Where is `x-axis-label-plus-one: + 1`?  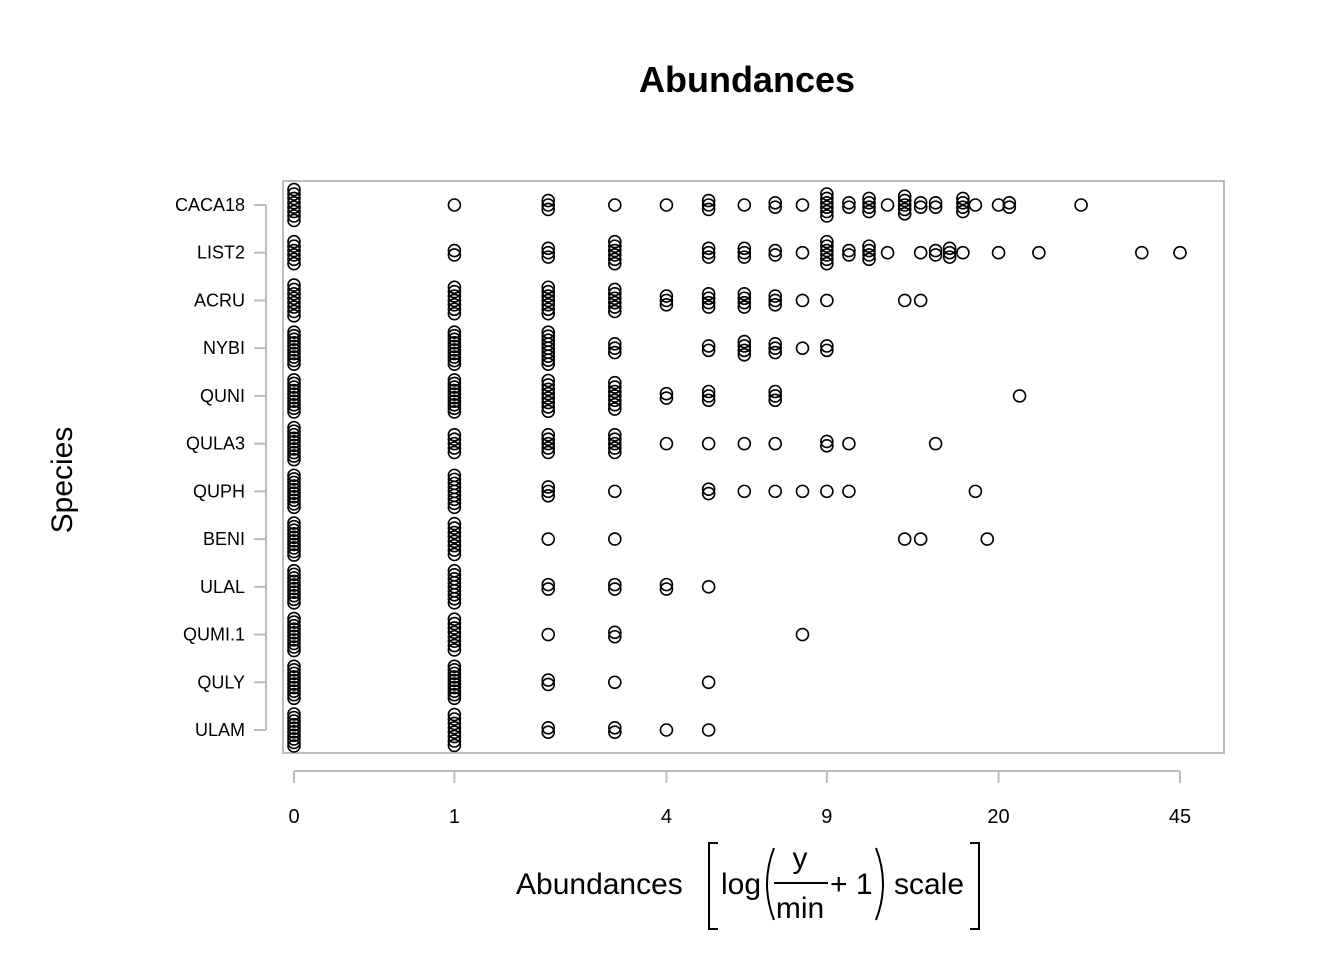
x-axis-label-plus-one: + 1 is located at coordinates (851, 884).